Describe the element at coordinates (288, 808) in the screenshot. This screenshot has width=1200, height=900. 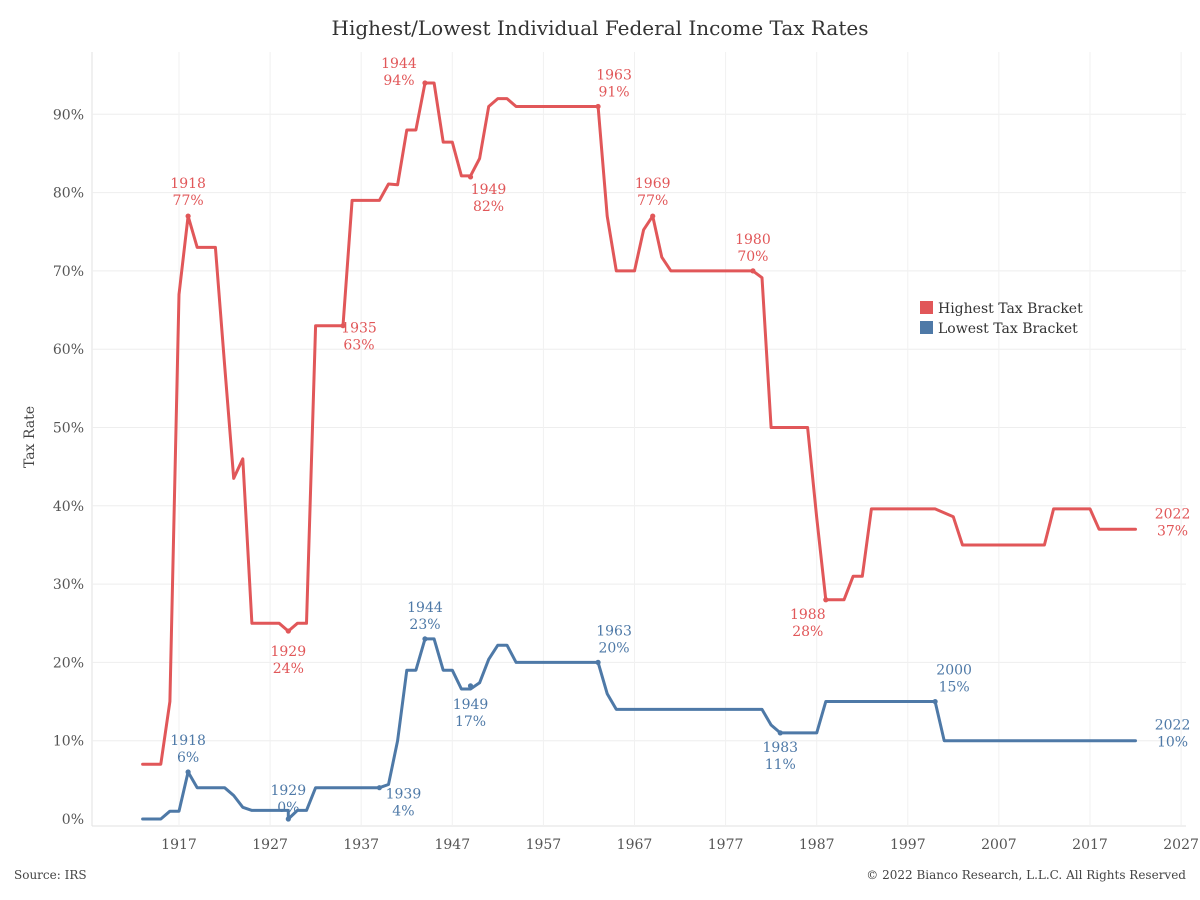
I see `annotation-value: 0%` at that location.